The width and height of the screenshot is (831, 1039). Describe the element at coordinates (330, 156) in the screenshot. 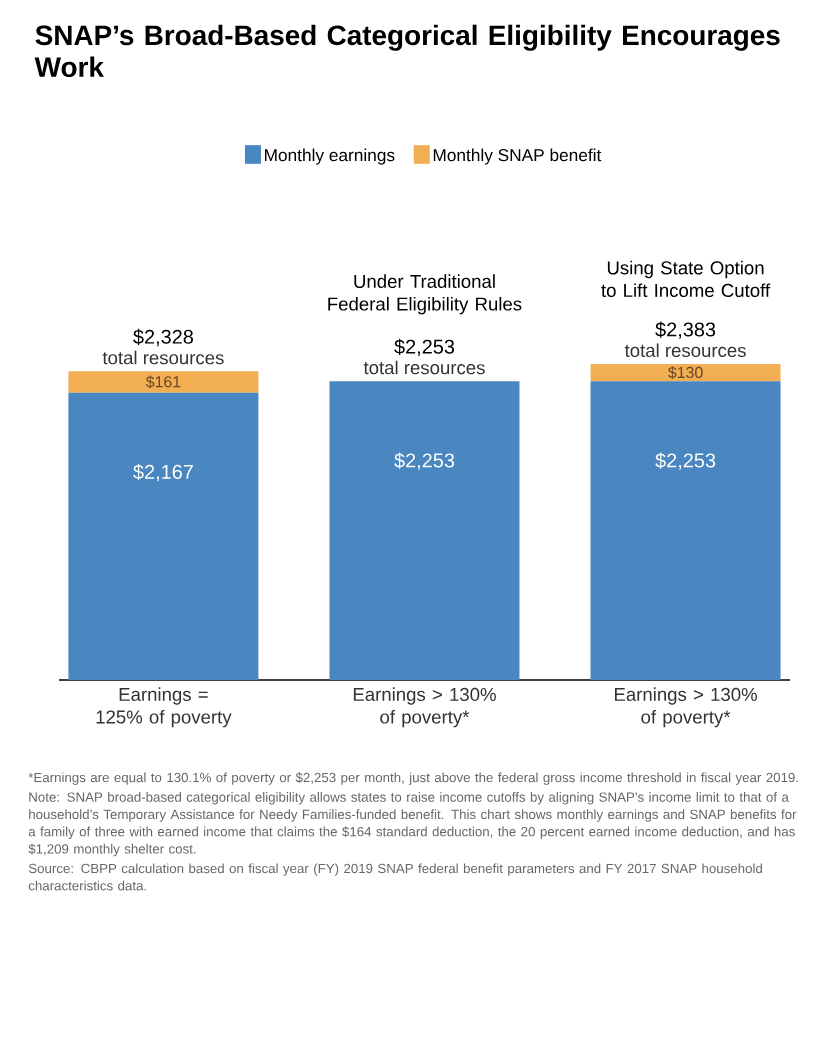

I see `legend-label: Monthly earnings` at that location.